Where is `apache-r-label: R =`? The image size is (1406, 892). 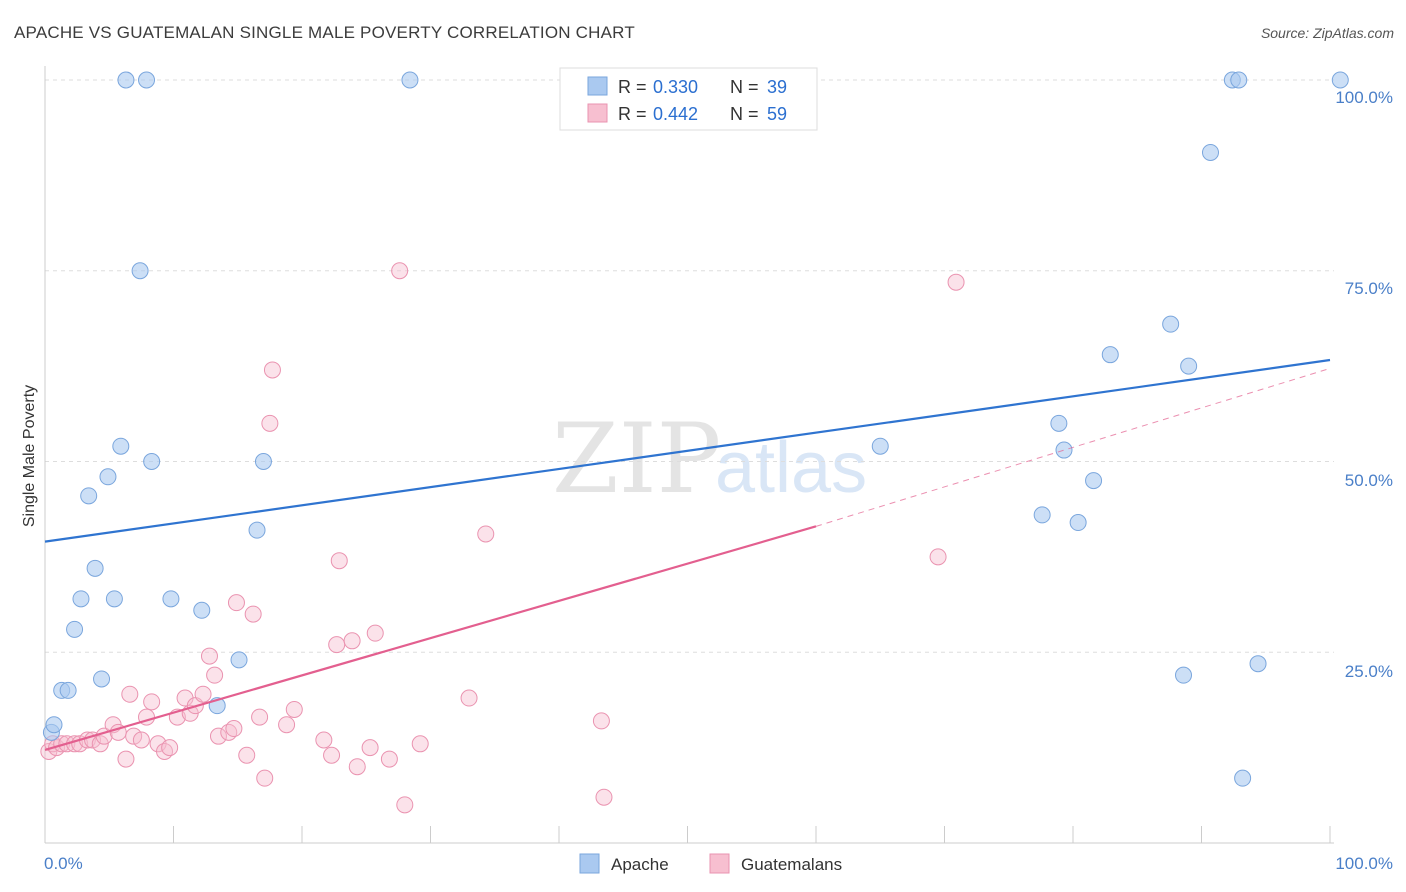 apache-r-label: R = is located at coordinates (632, 87).